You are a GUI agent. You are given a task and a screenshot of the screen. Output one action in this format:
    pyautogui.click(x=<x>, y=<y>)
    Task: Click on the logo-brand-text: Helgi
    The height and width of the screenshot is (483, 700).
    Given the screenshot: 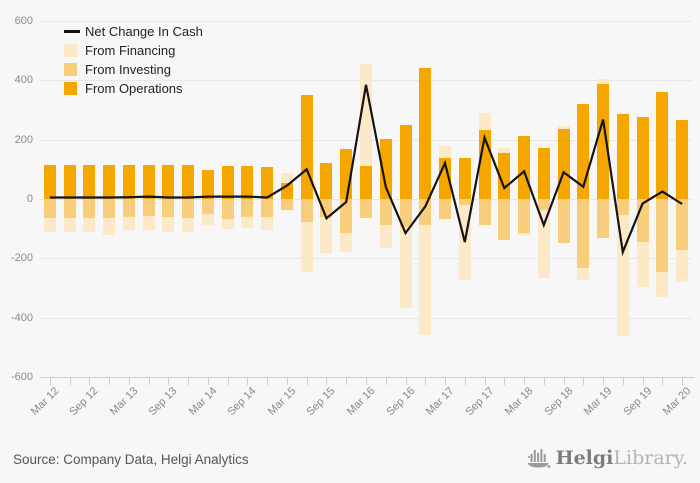 What is the action you would take?
    pyautogui.click(x=584, y=458)
    